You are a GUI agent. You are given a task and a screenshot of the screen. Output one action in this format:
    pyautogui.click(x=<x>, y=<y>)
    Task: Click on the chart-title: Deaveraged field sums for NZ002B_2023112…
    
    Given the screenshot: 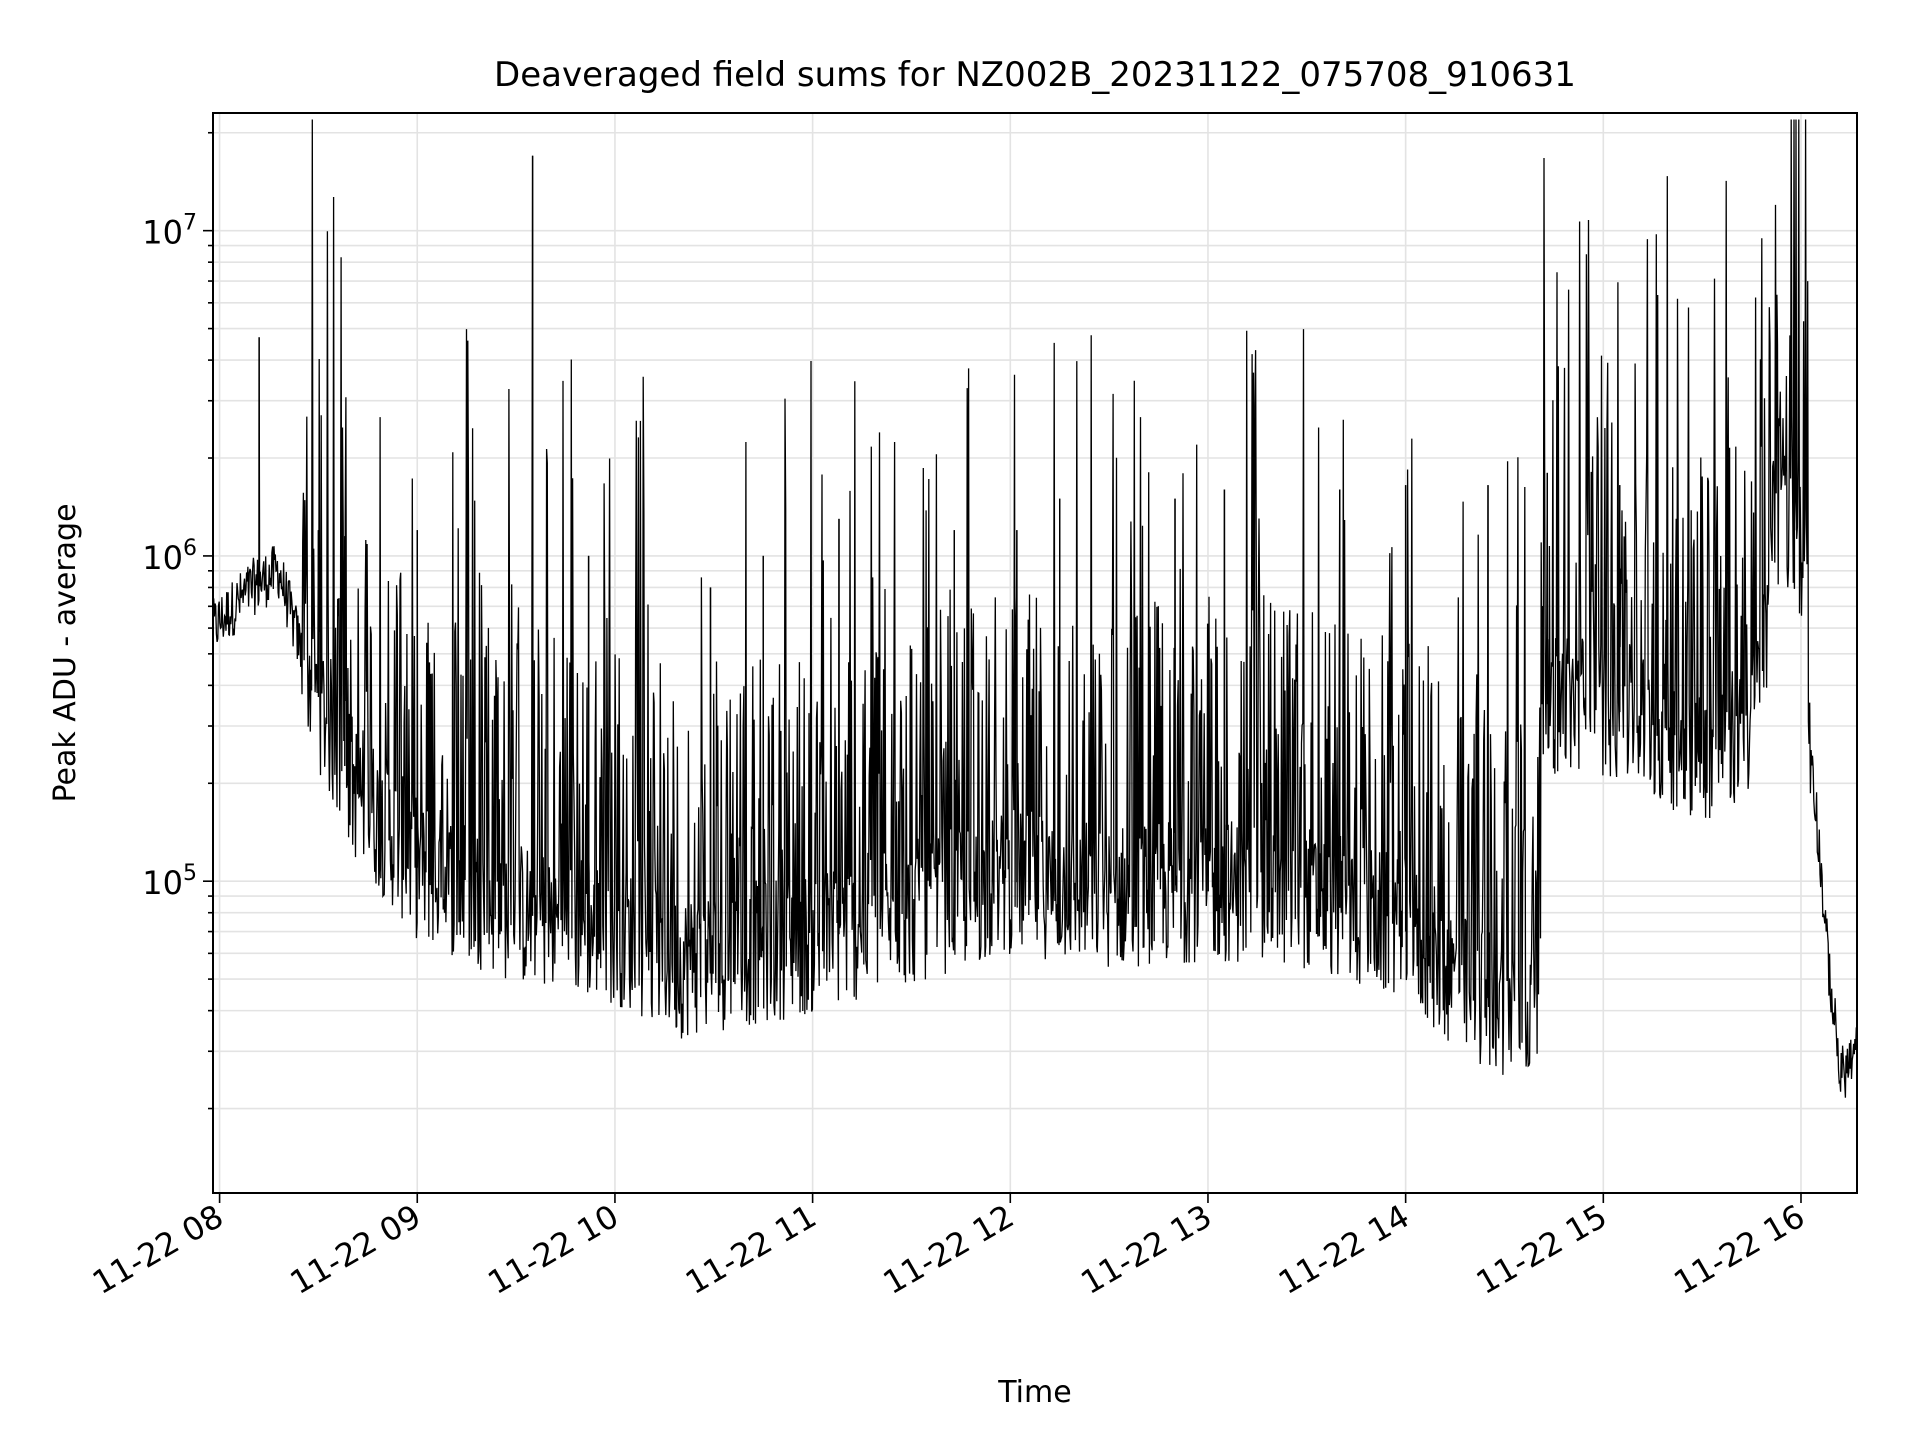 What is the action you would take?
    pyautogui.click(x=1035, y=75)
    